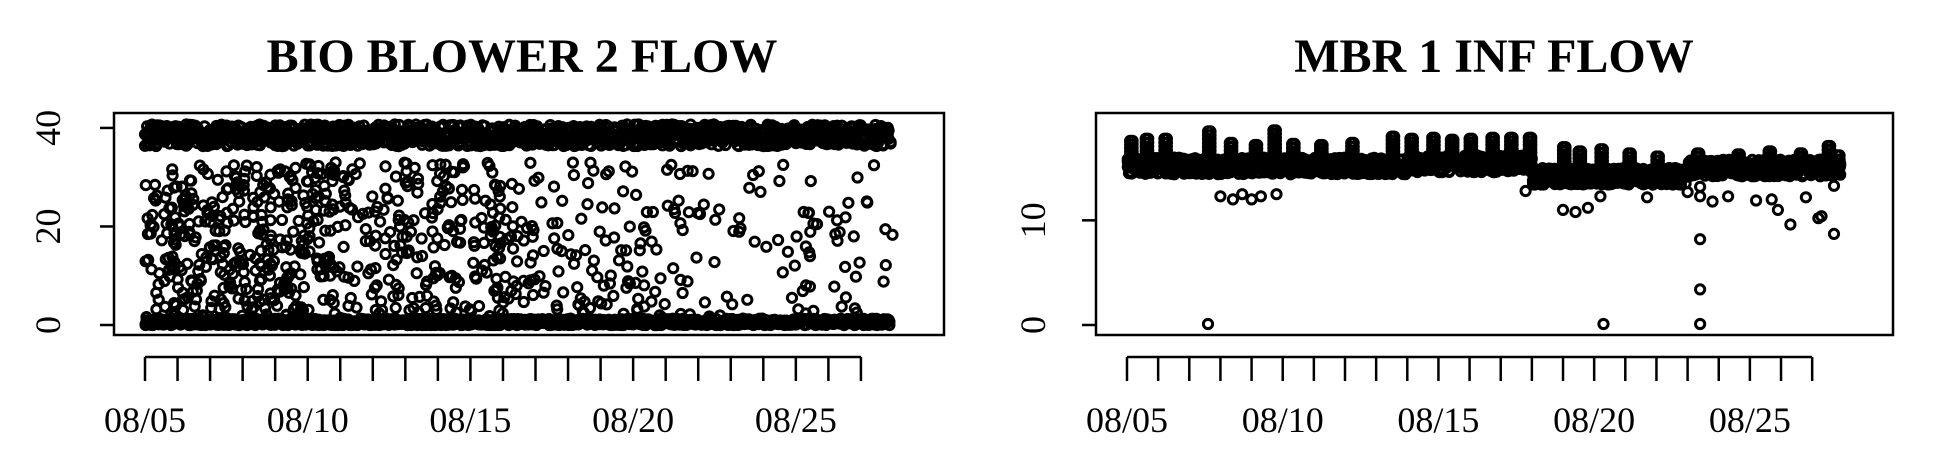 The image size is (1950, 450). Describe the element at coordinates (483, 397) in the screenshot. I see `x-axis: 08/05 08/10 08/15 08/20 08/25` at that location.